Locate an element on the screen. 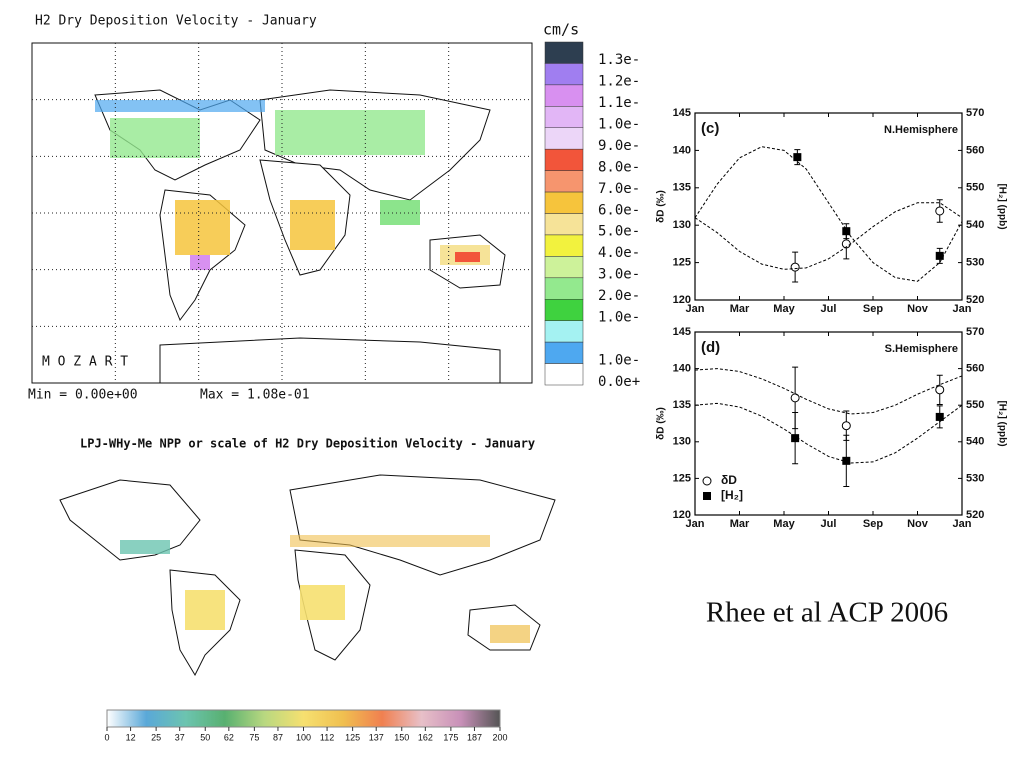  map2-land is located at coordinates (307, 575).